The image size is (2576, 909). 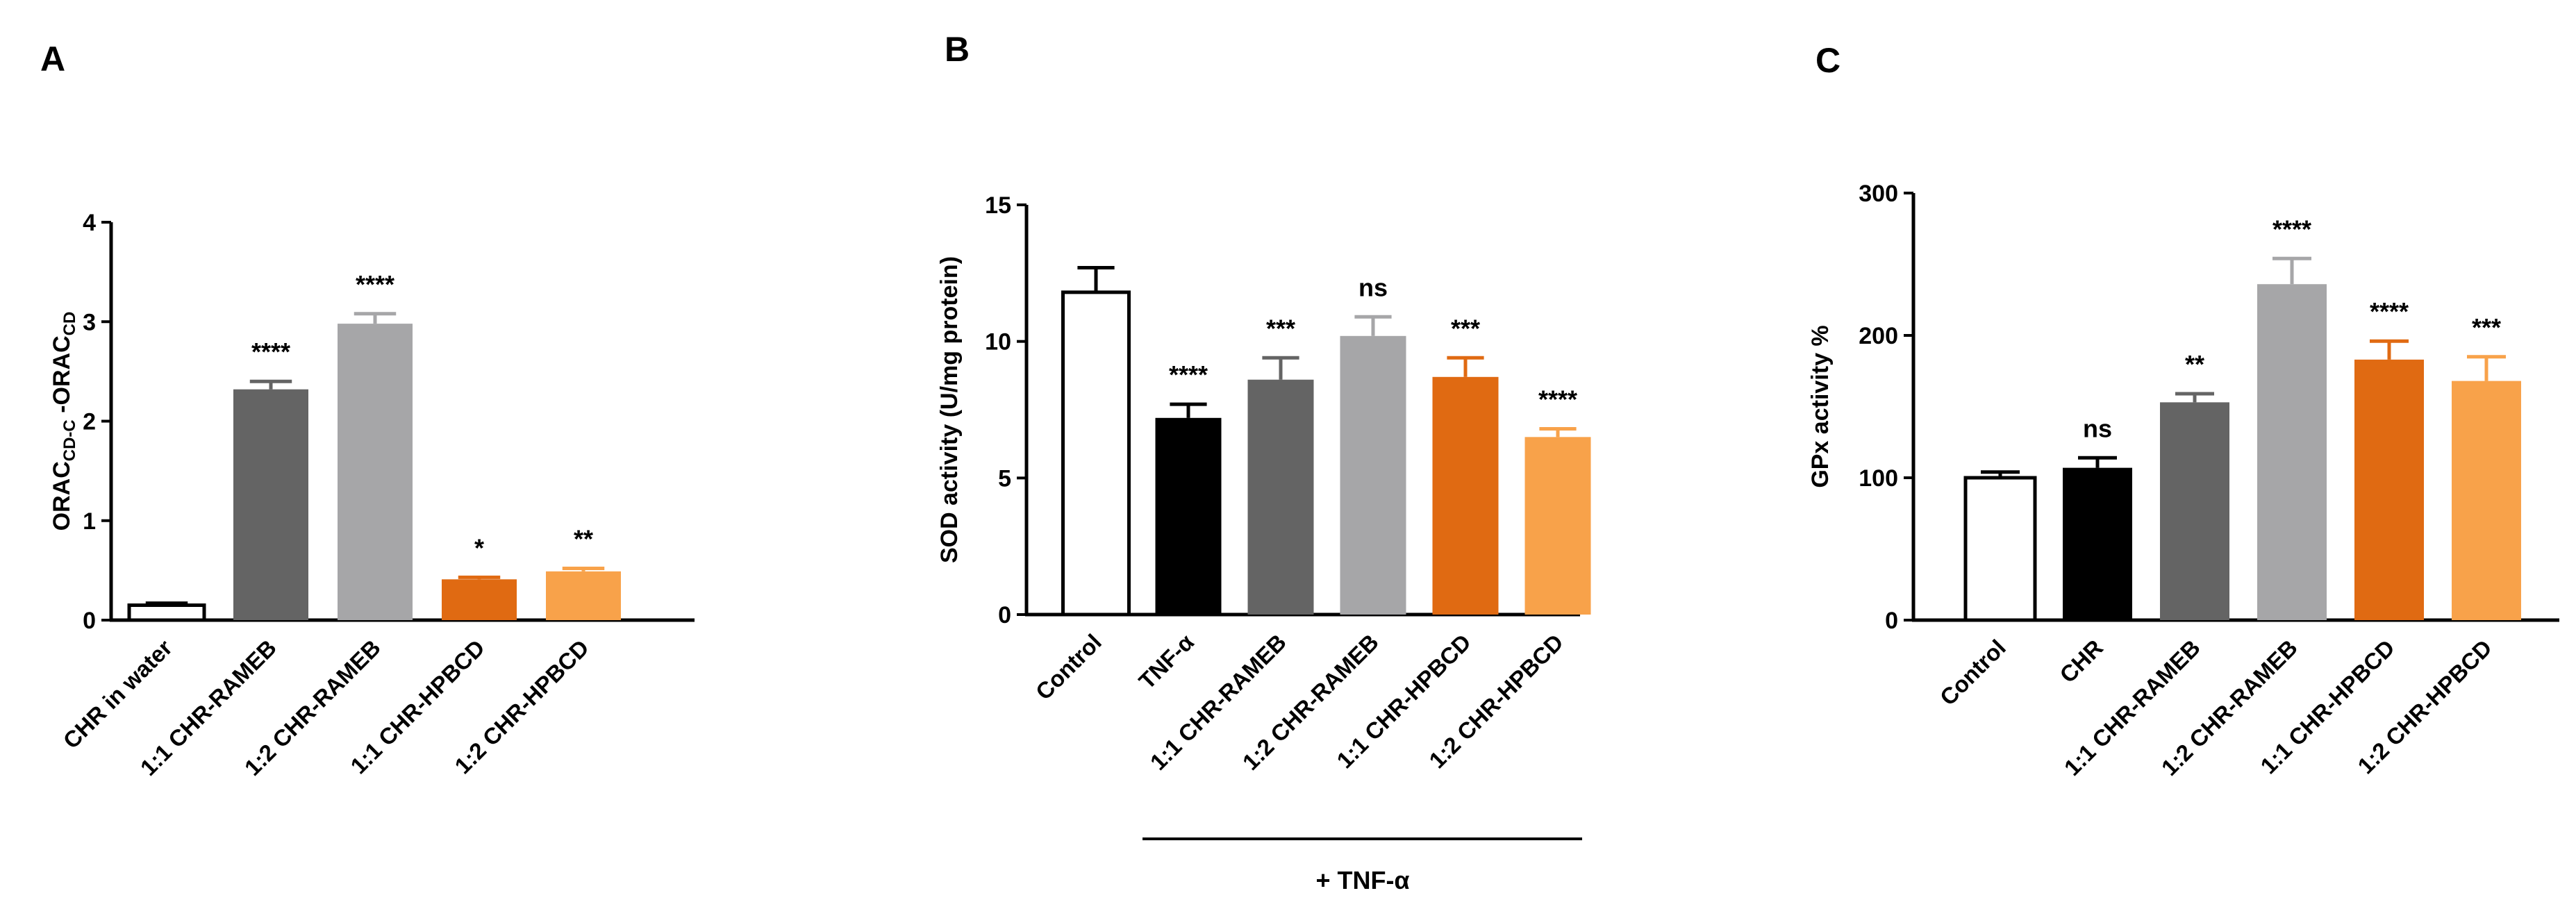 I want to click on panel-c-significance-label: ***, so click(x=2486, y=327).